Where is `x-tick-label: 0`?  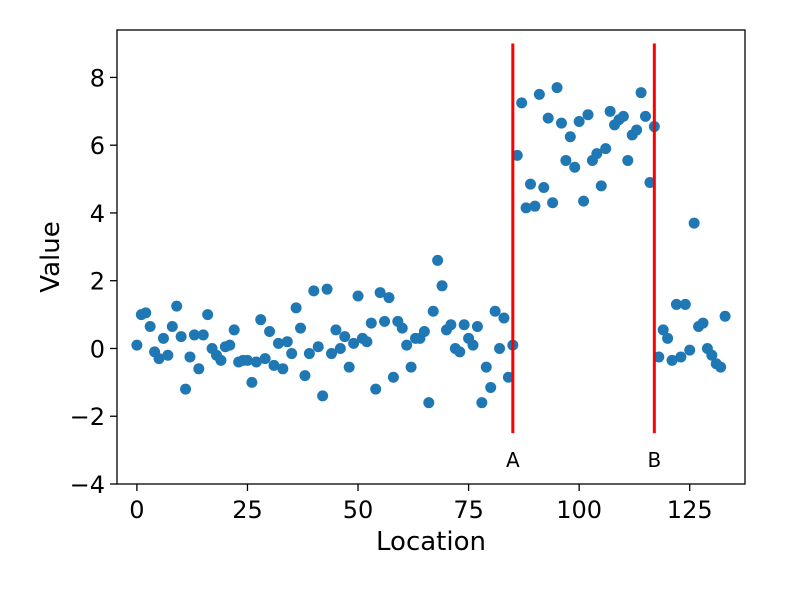 x-tick-label: 0 is located at coordinates (136, 510).